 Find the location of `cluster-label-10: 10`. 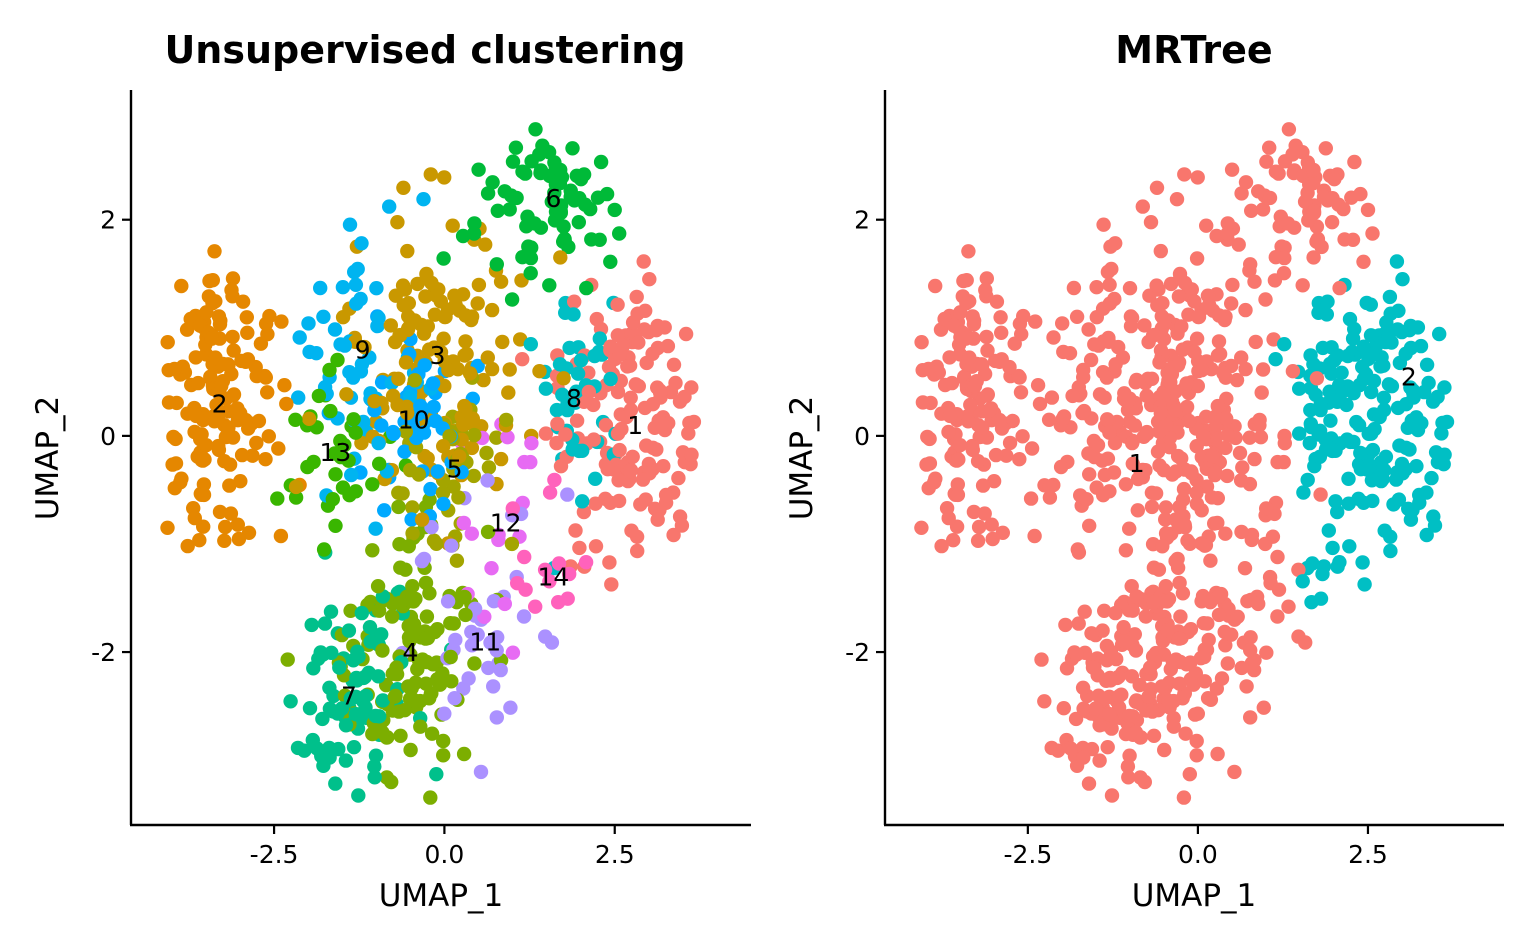

cluster-label-10: 10 is located at coordinates (414, 420).